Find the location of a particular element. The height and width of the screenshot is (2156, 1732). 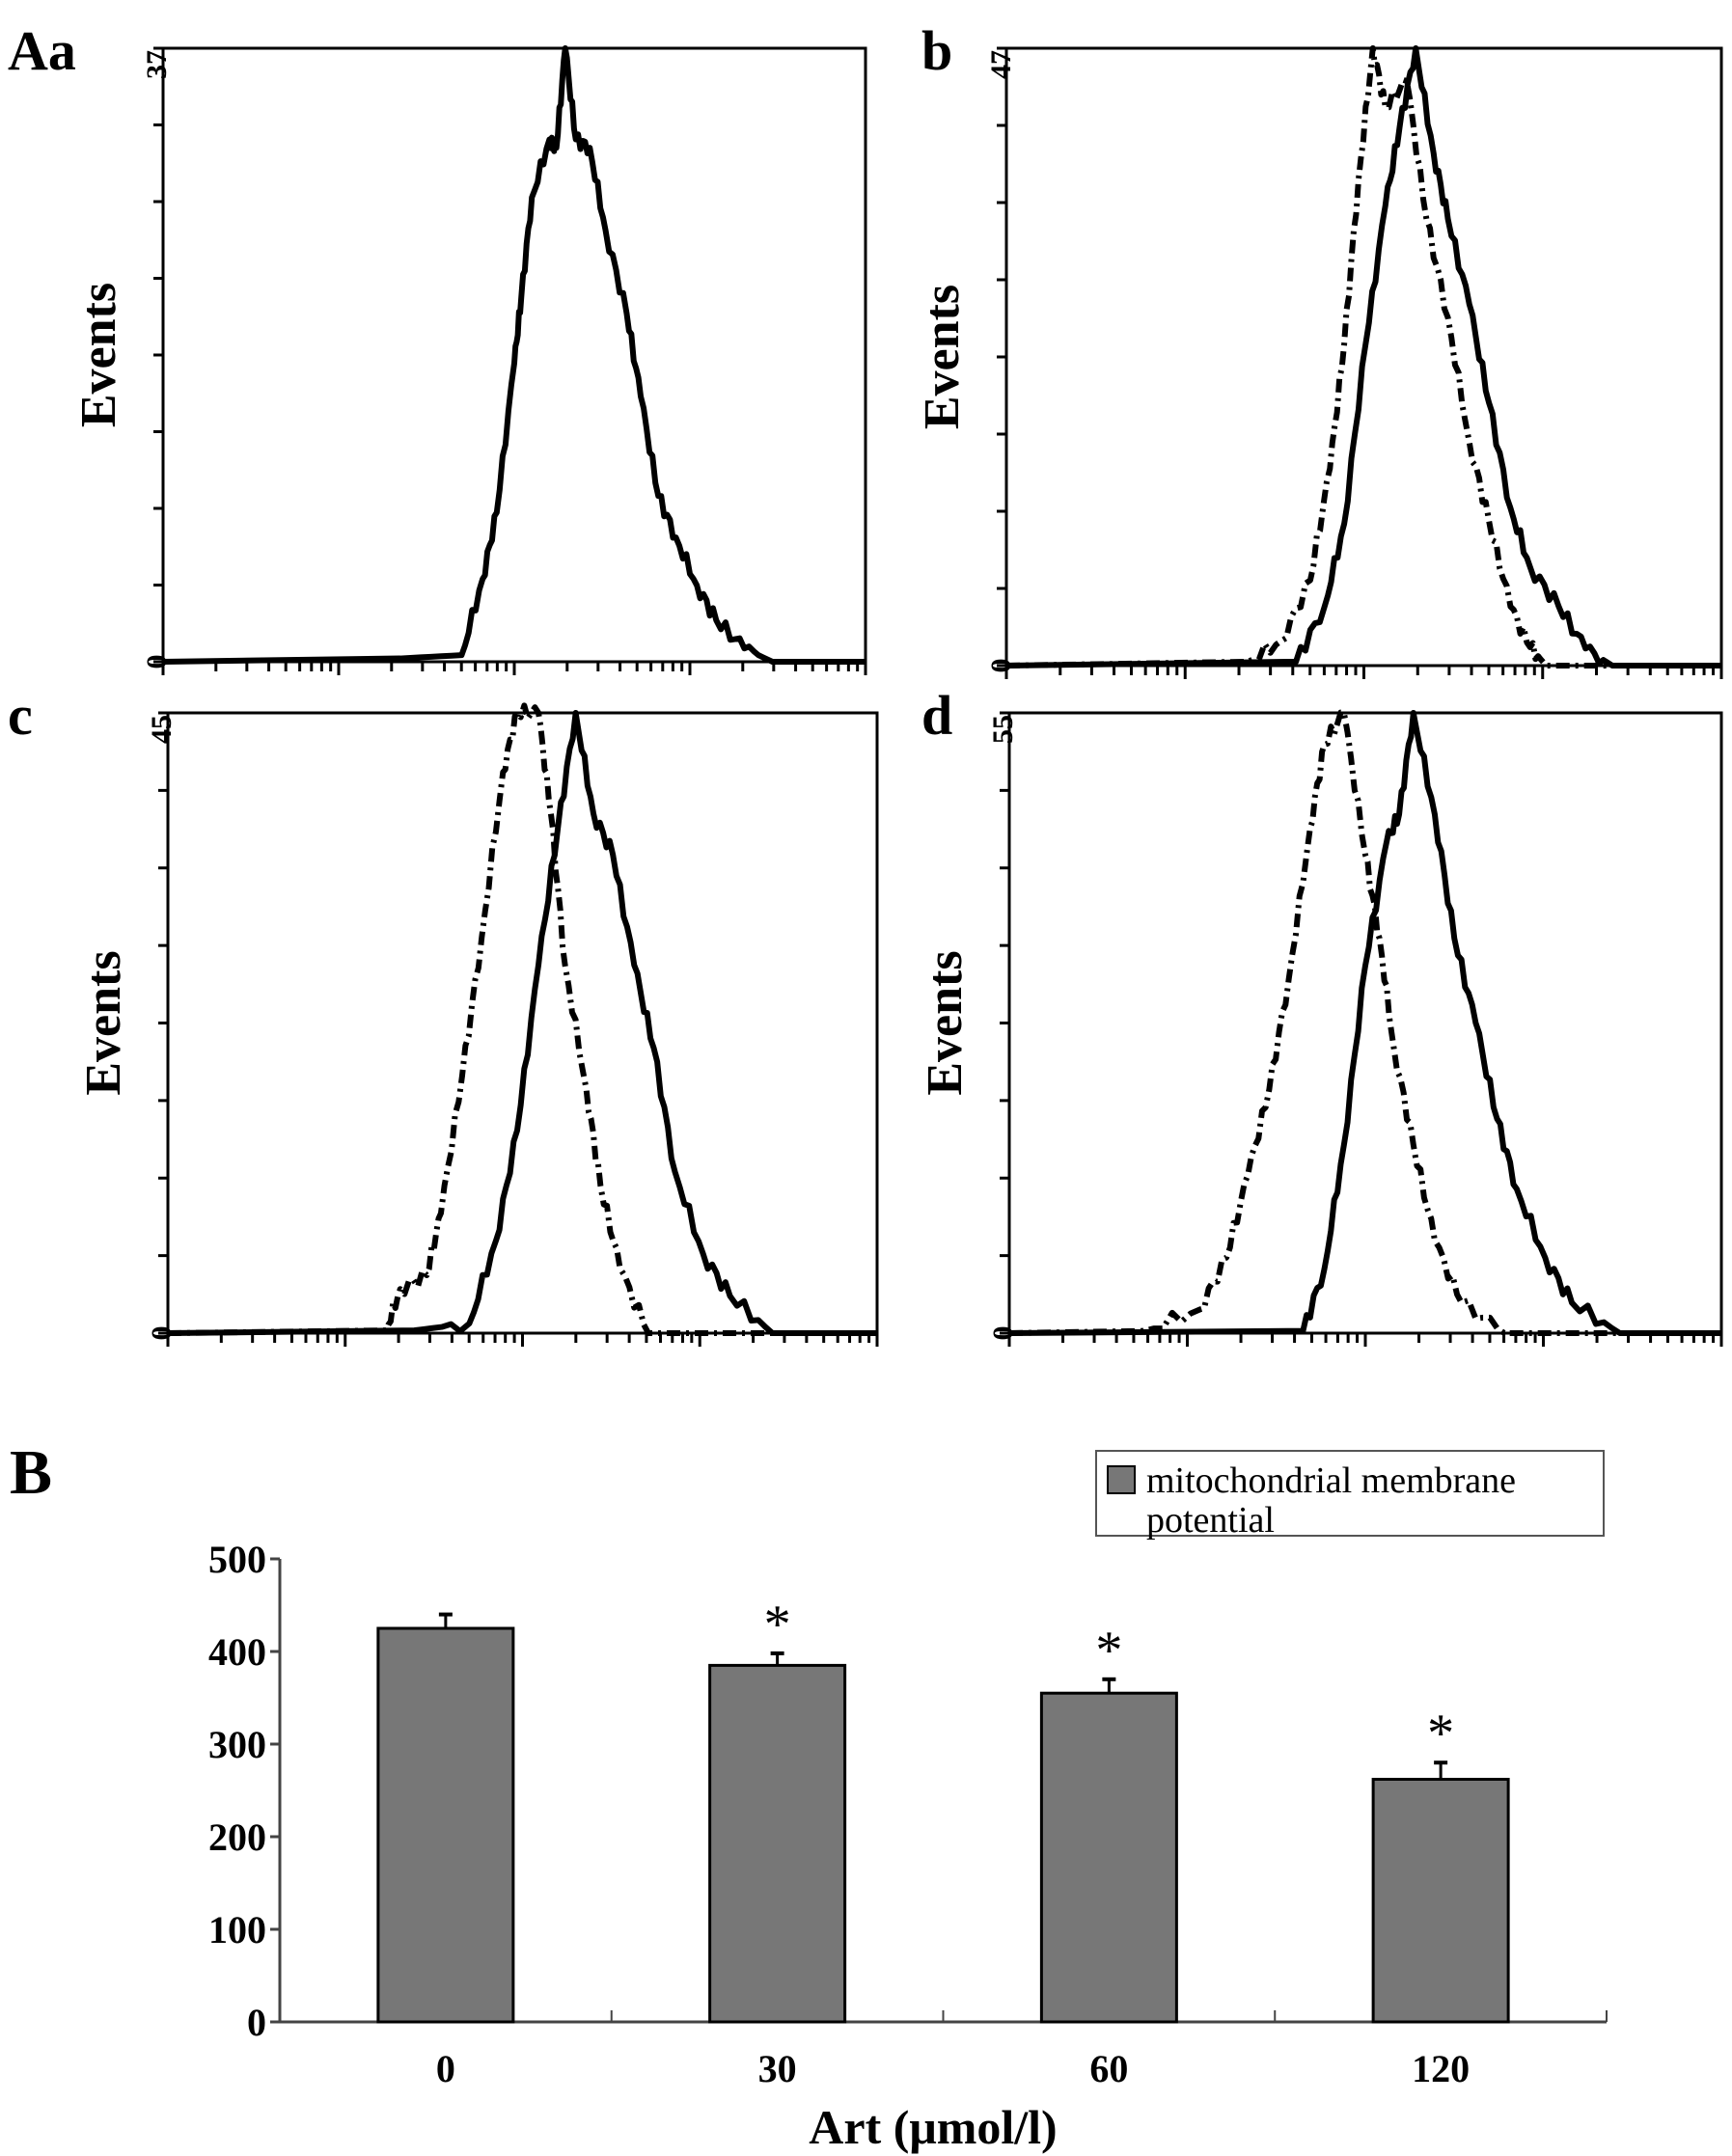

x-tick-label: 120 is located at coordinates (1441, 2068).